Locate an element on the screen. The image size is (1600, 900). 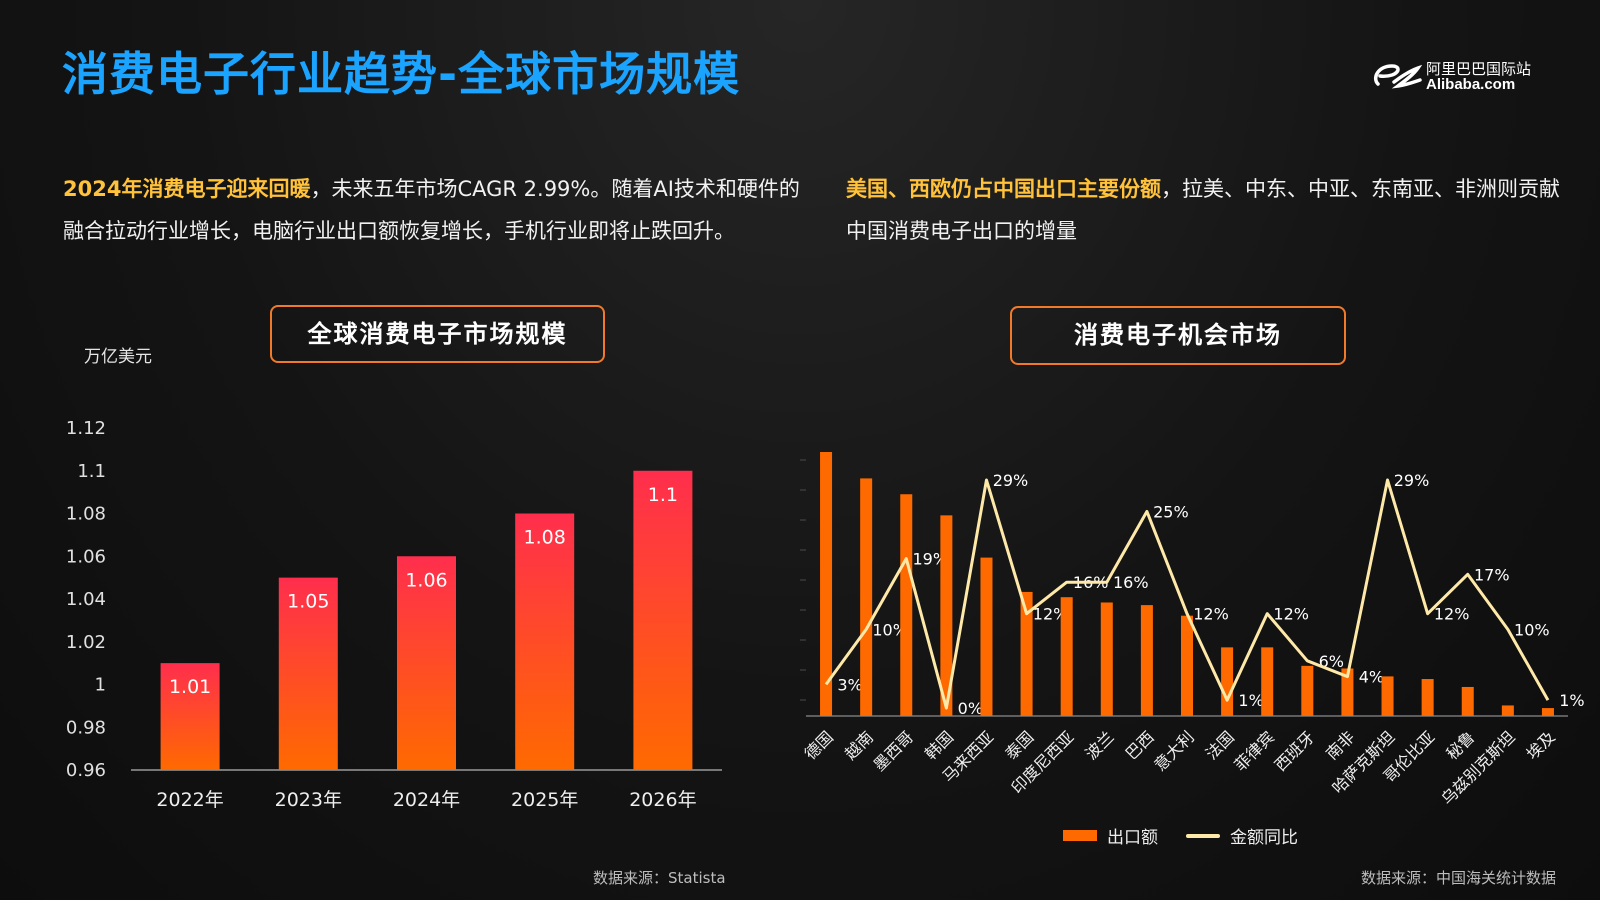
y-tick-label: 1.04 is located at coordinates (86, 599).